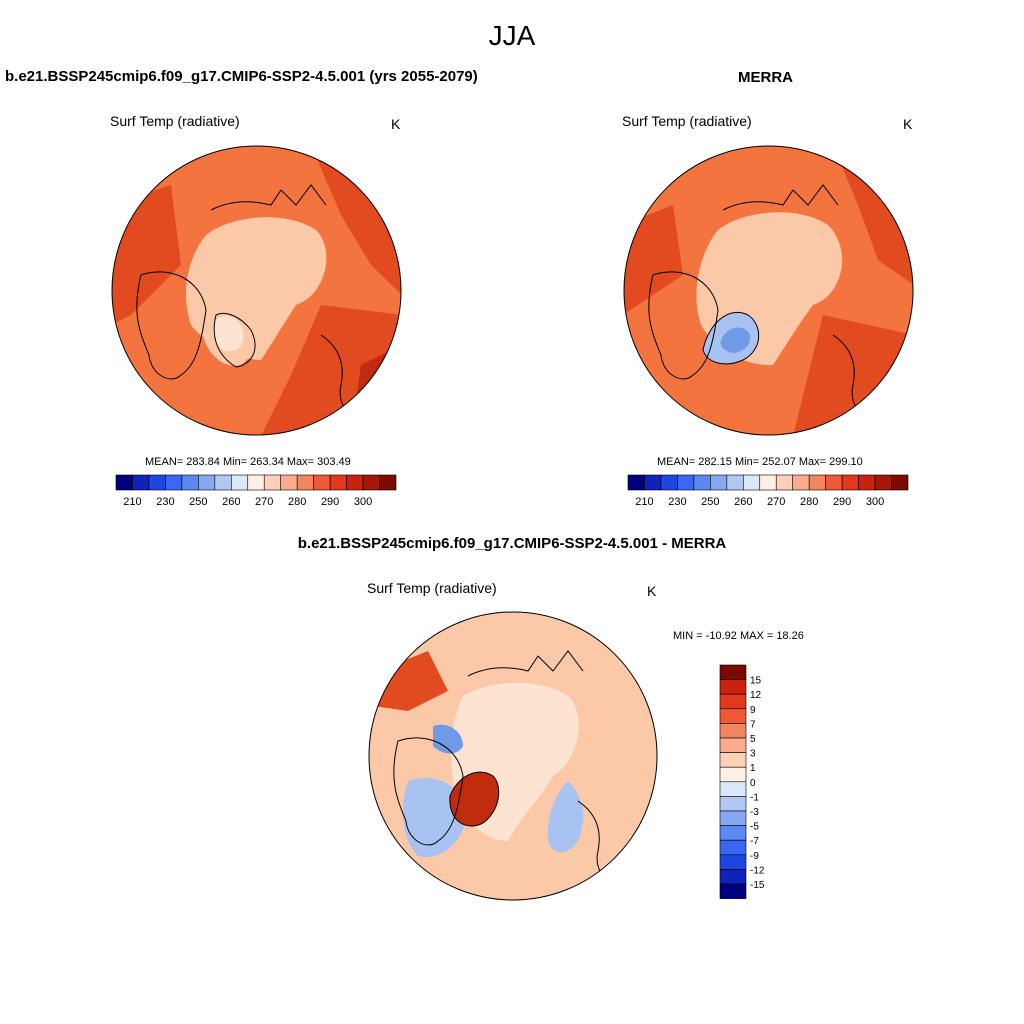 Image resolution: width=1024 pixels, height=1024 pixels. Describe the element at coordinates (757, 870) in the screenshot. I see `colorbar-tick-label: -12` at that location.